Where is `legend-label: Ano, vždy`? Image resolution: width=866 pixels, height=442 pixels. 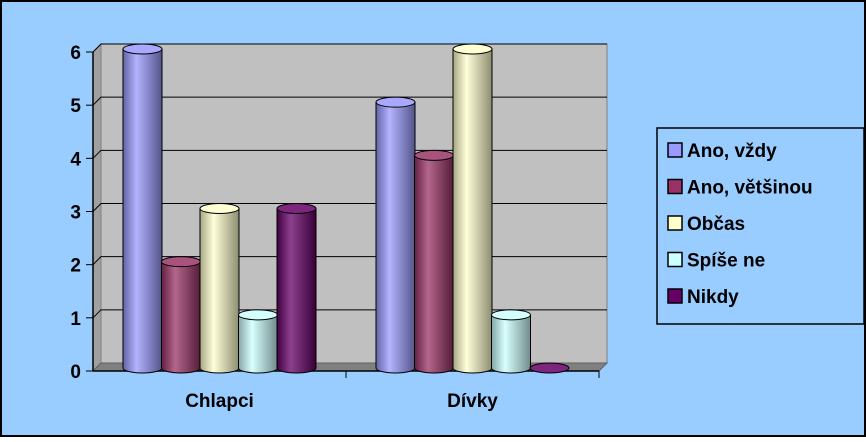 legend-label: Ano, vždy is located at coordinates (732, 151).